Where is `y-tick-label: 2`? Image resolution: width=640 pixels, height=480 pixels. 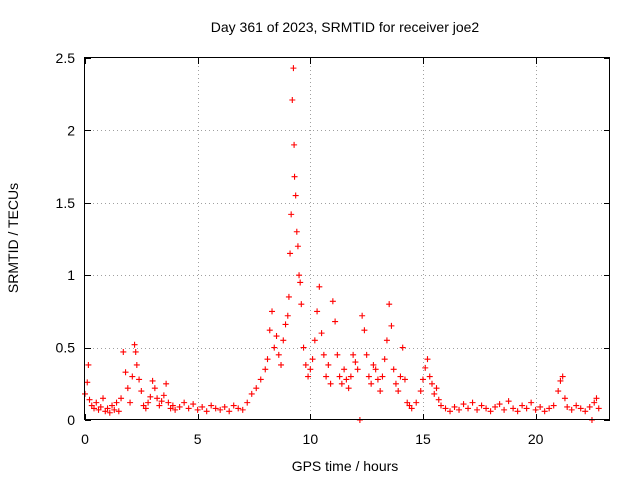 y-tick-label: 2 is located at coordinates (71, 130).